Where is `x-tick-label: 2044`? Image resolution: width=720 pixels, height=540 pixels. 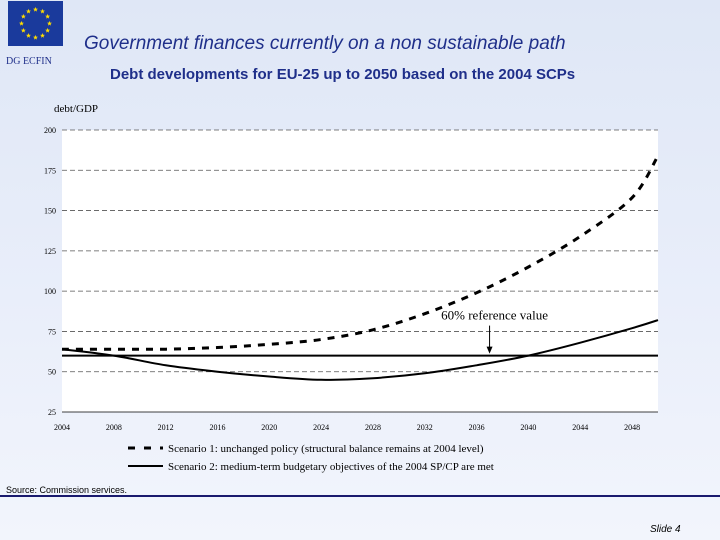
x-tick-label: 2044 is located at coordinates (580, 427).